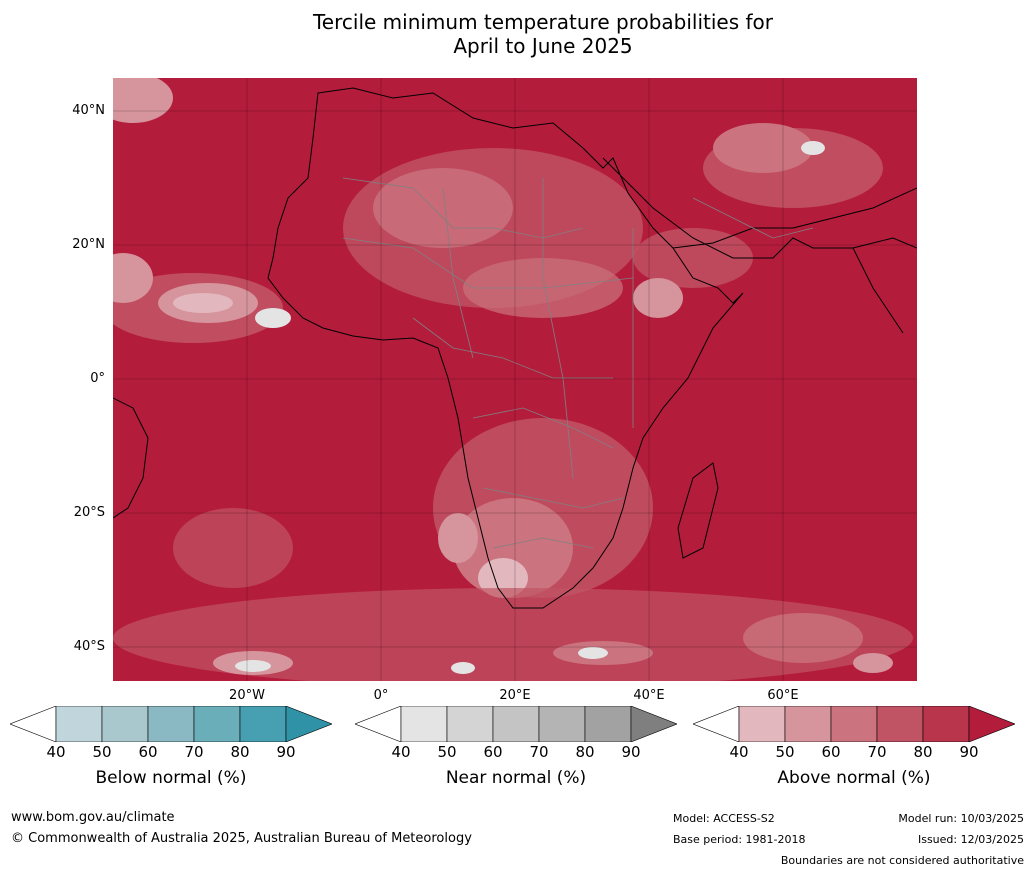 The image size is (1035, 873). Describe the element at coordinates (716, 724) in the screenshot. I see `colorbar-above-low-arrow` at that location.